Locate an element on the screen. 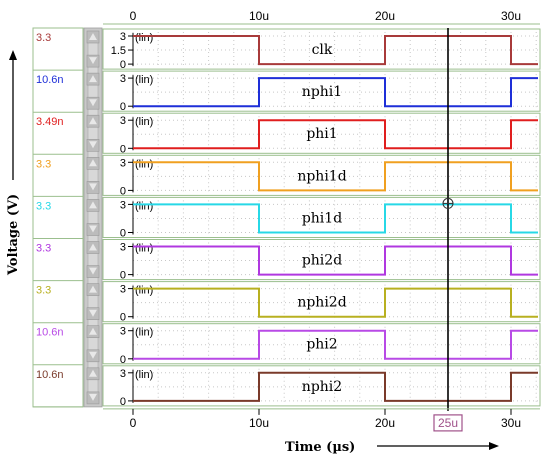 Image resolution: width=550 pixels, height=467 pixels. waveform-trace-phi1 is located at coordinates (335, 134).